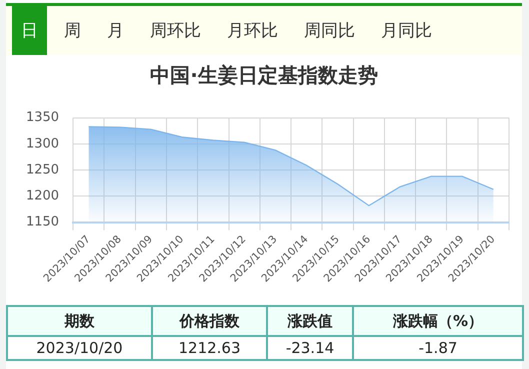 The image size is (529, 369). I want to click on text: 月环比, so click(252, 31).